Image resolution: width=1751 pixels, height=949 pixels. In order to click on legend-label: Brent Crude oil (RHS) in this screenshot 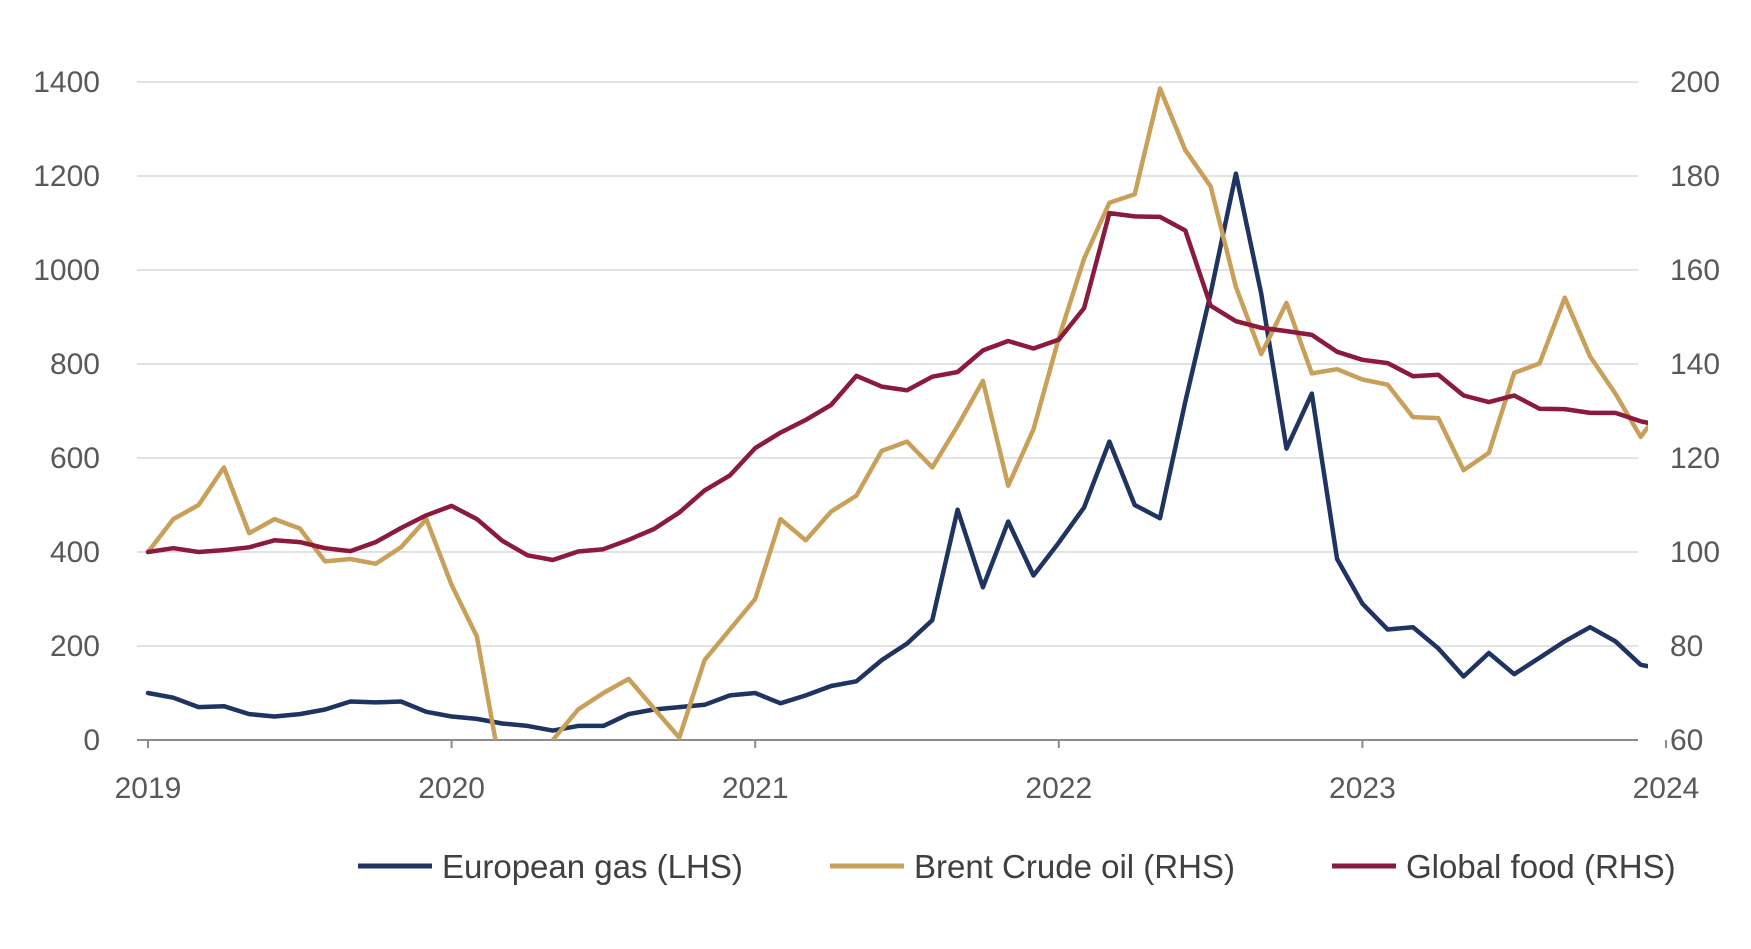, I will do `click(1074, 866)`.